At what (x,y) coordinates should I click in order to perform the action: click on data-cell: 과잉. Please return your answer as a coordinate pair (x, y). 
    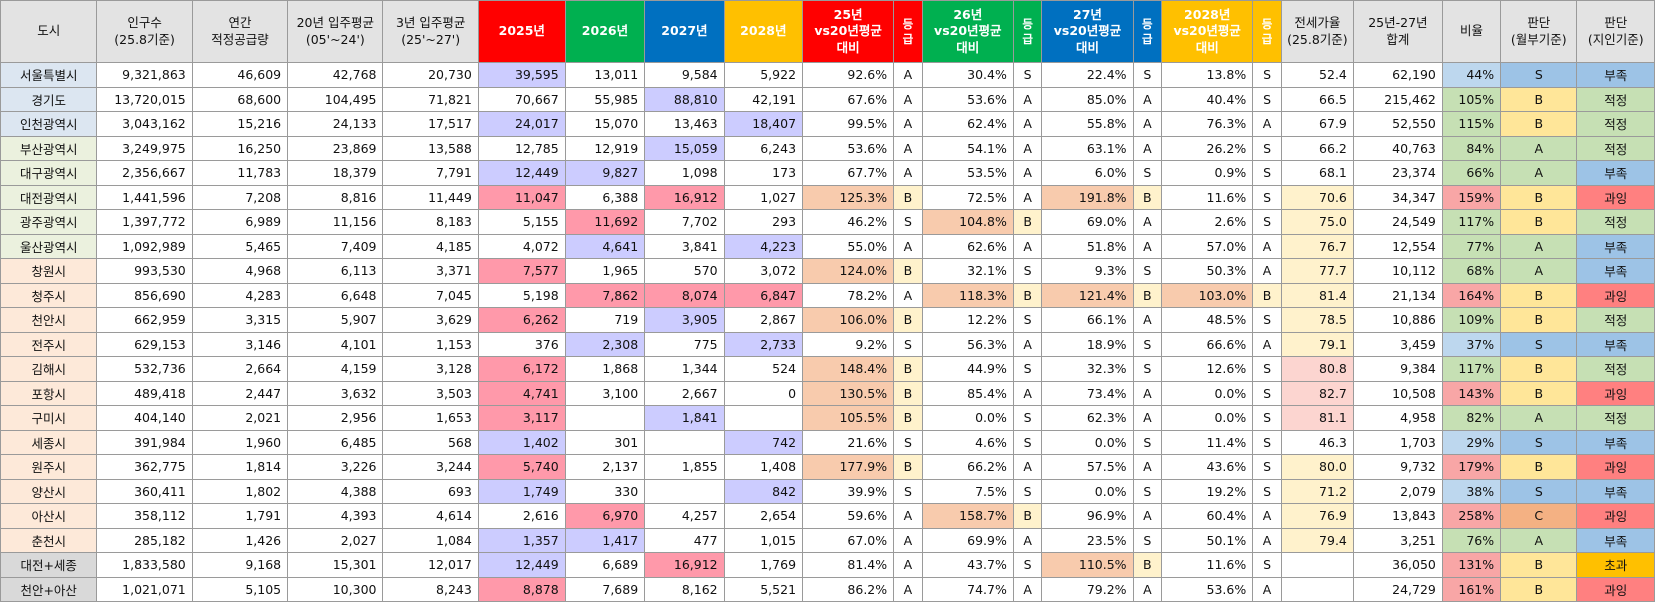
    Looking at the image, I should click on (1615, 516).